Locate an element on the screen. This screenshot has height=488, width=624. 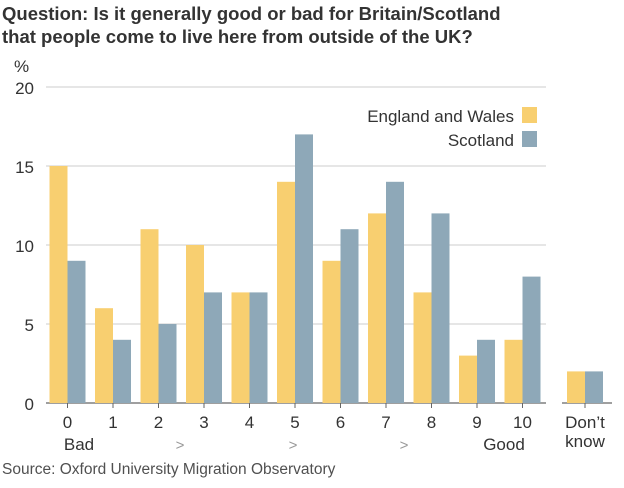
x-tick-label: 4 is located at coordinates (249, 422).